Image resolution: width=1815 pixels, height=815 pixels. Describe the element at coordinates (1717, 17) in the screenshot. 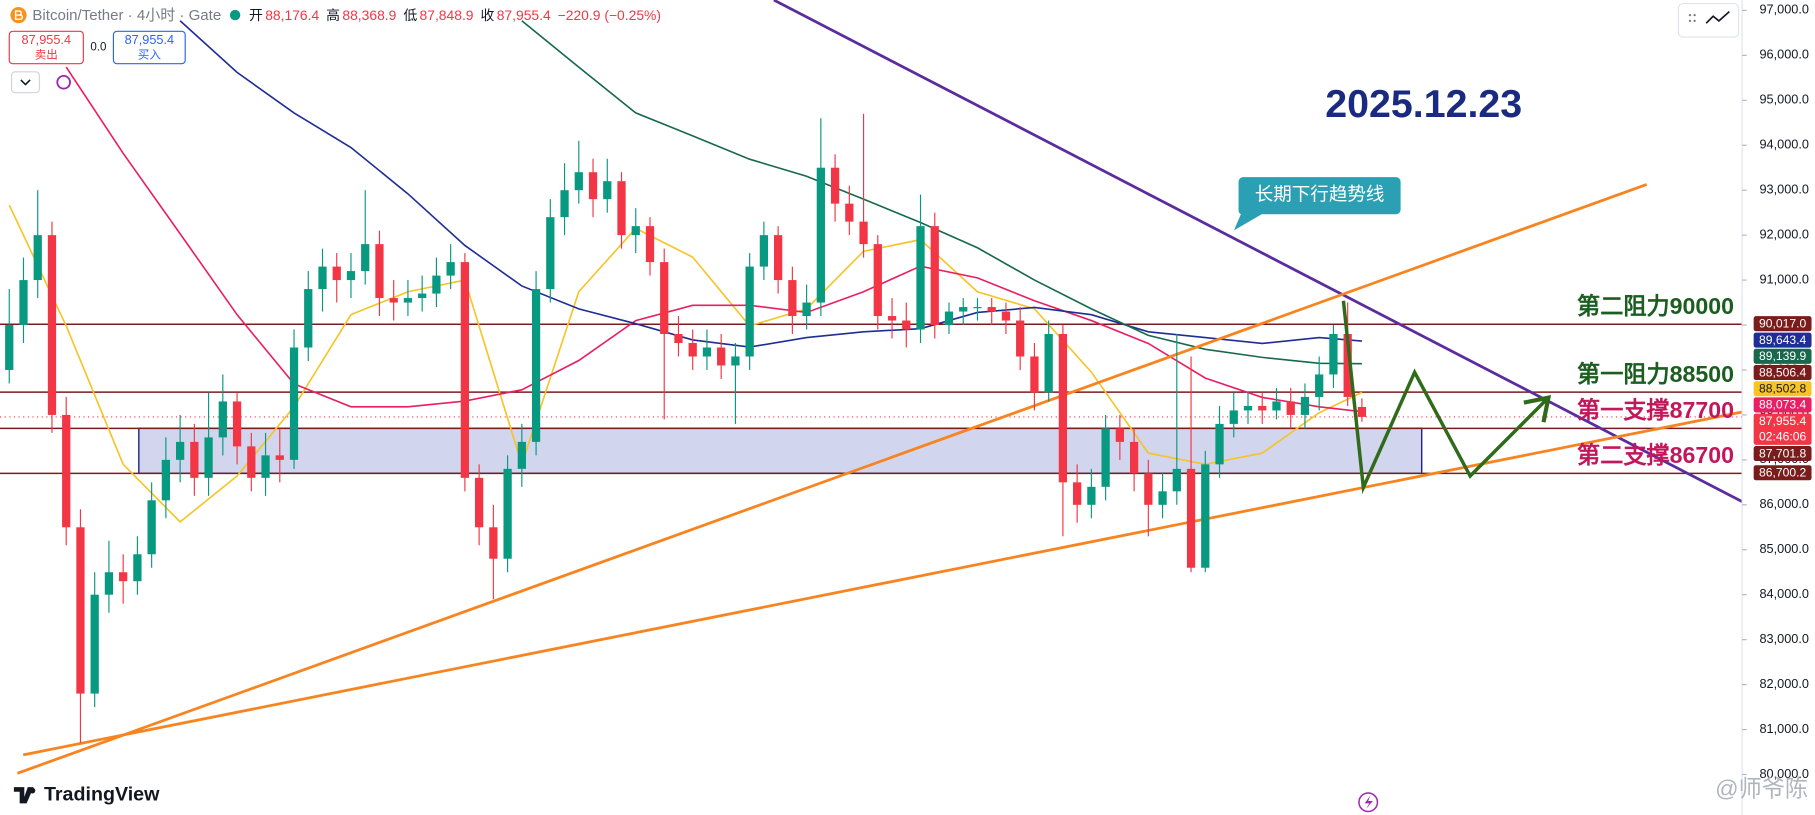

I see `toolbar-icon` at that location.